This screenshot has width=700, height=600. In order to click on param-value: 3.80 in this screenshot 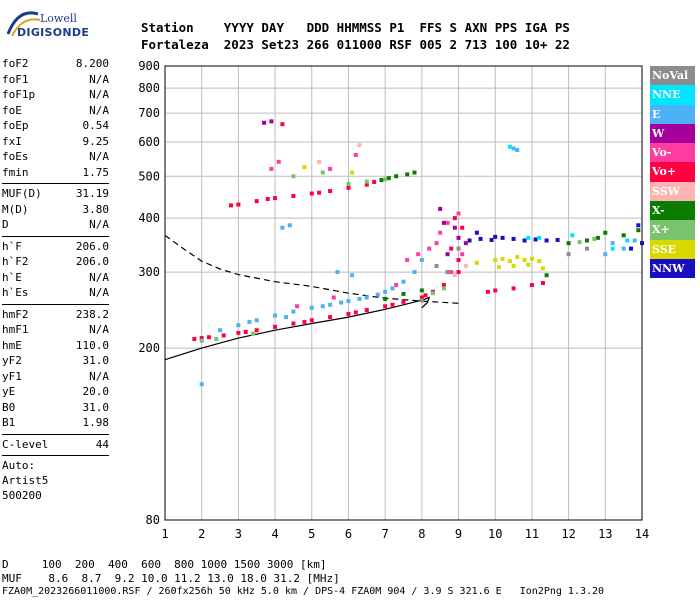, I will do `click(96, 209)`.